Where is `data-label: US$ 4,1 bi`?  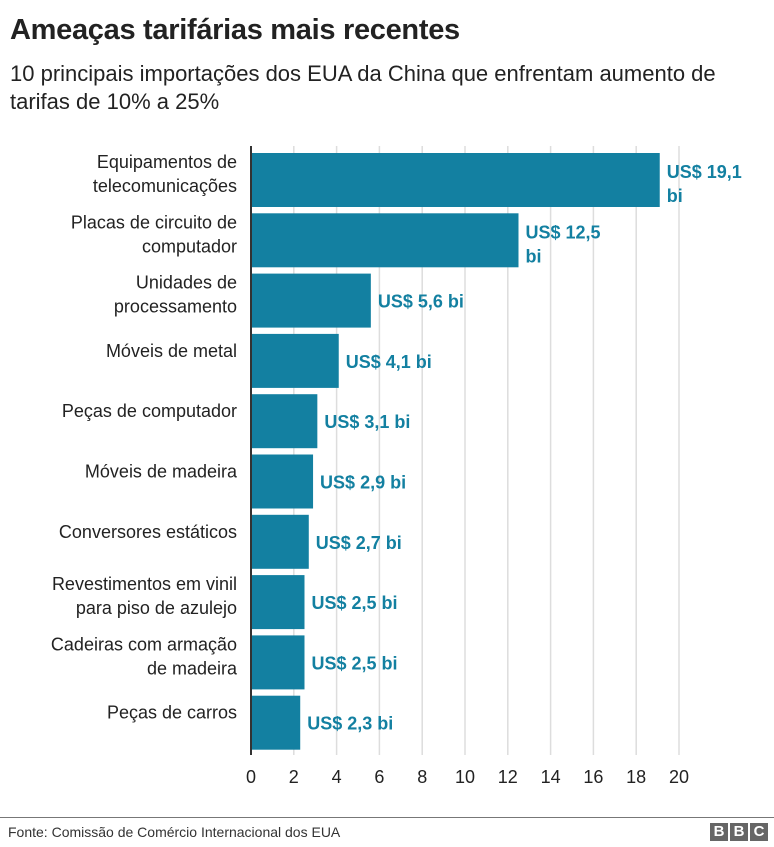 data-label: US$ 4,1 bi is located at coordinates (389, 362).